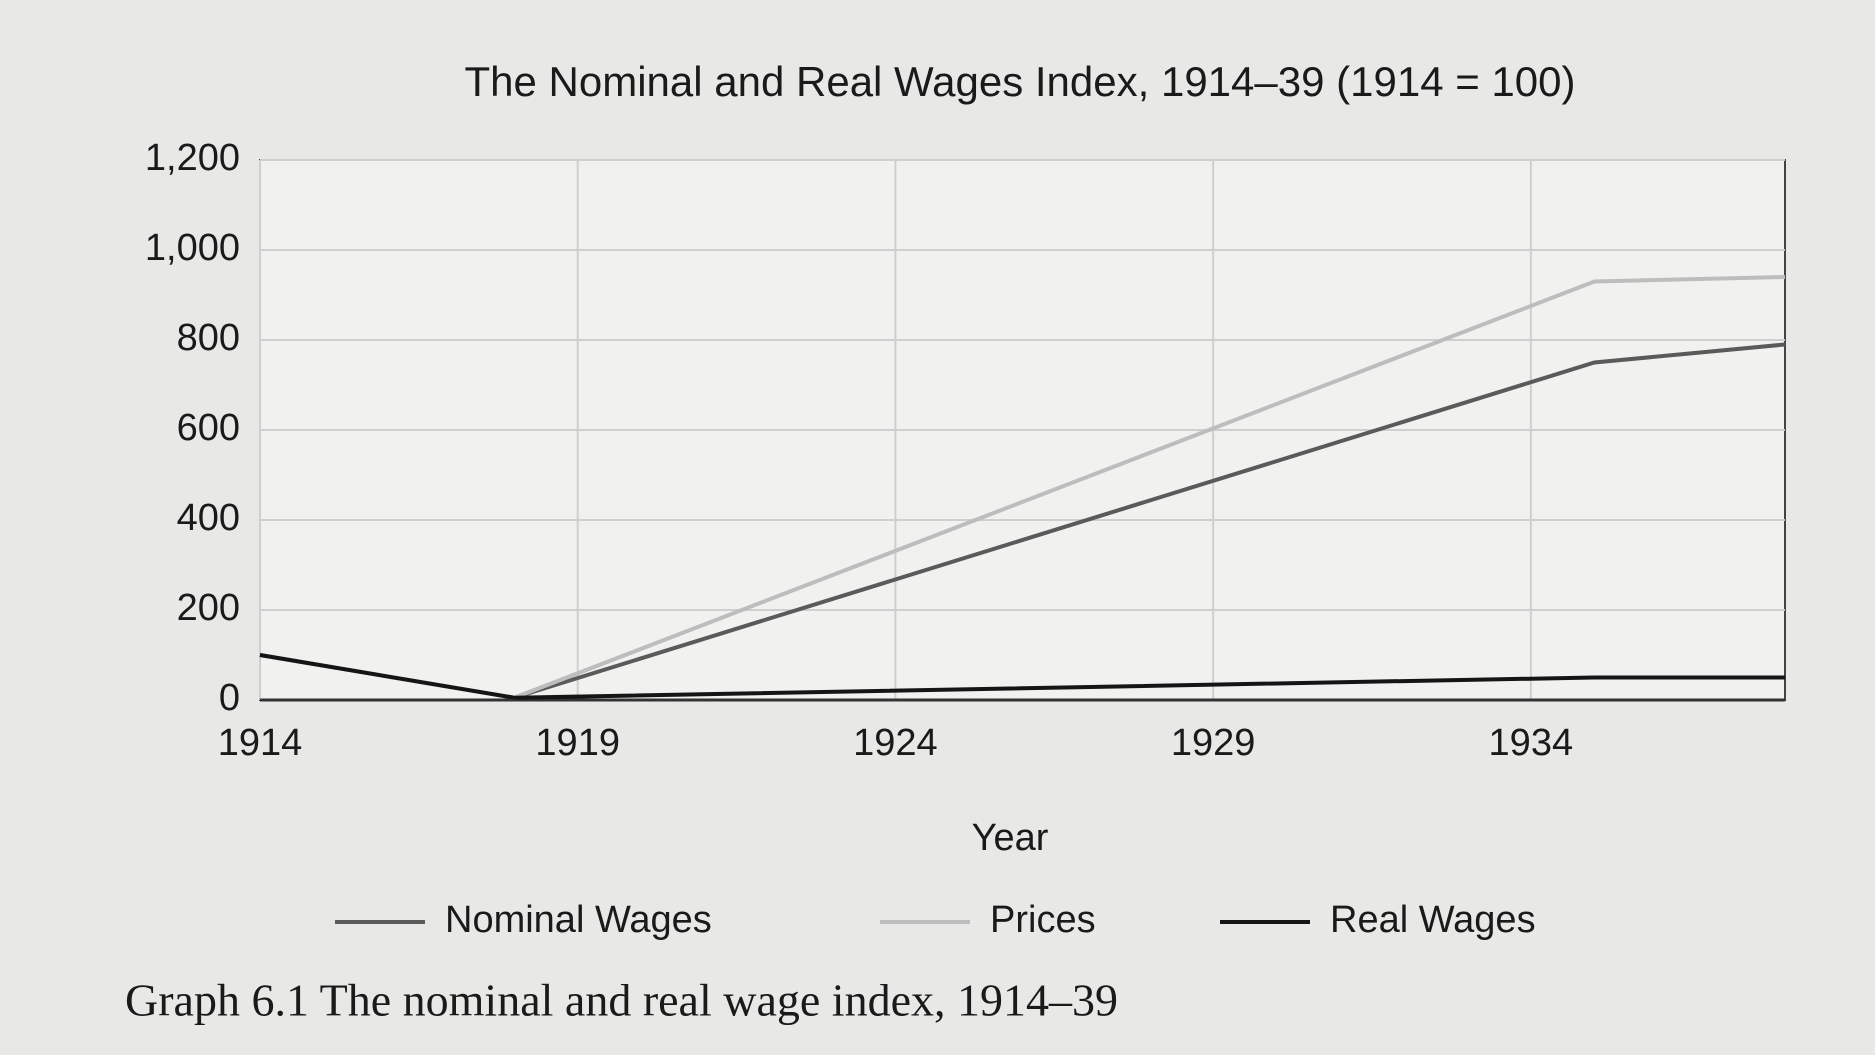  Describe the element at coordinates (1433, 920) in the screenshot. I see `legend-label: Real Wages` at that location.